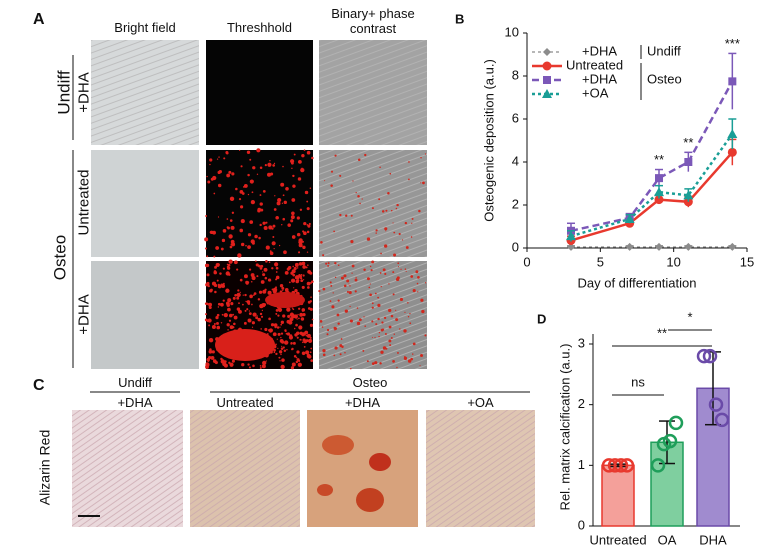 The height and width of the screenshot is (551, 774). I want to click on y-tick-label: 2, so click(581, 403).